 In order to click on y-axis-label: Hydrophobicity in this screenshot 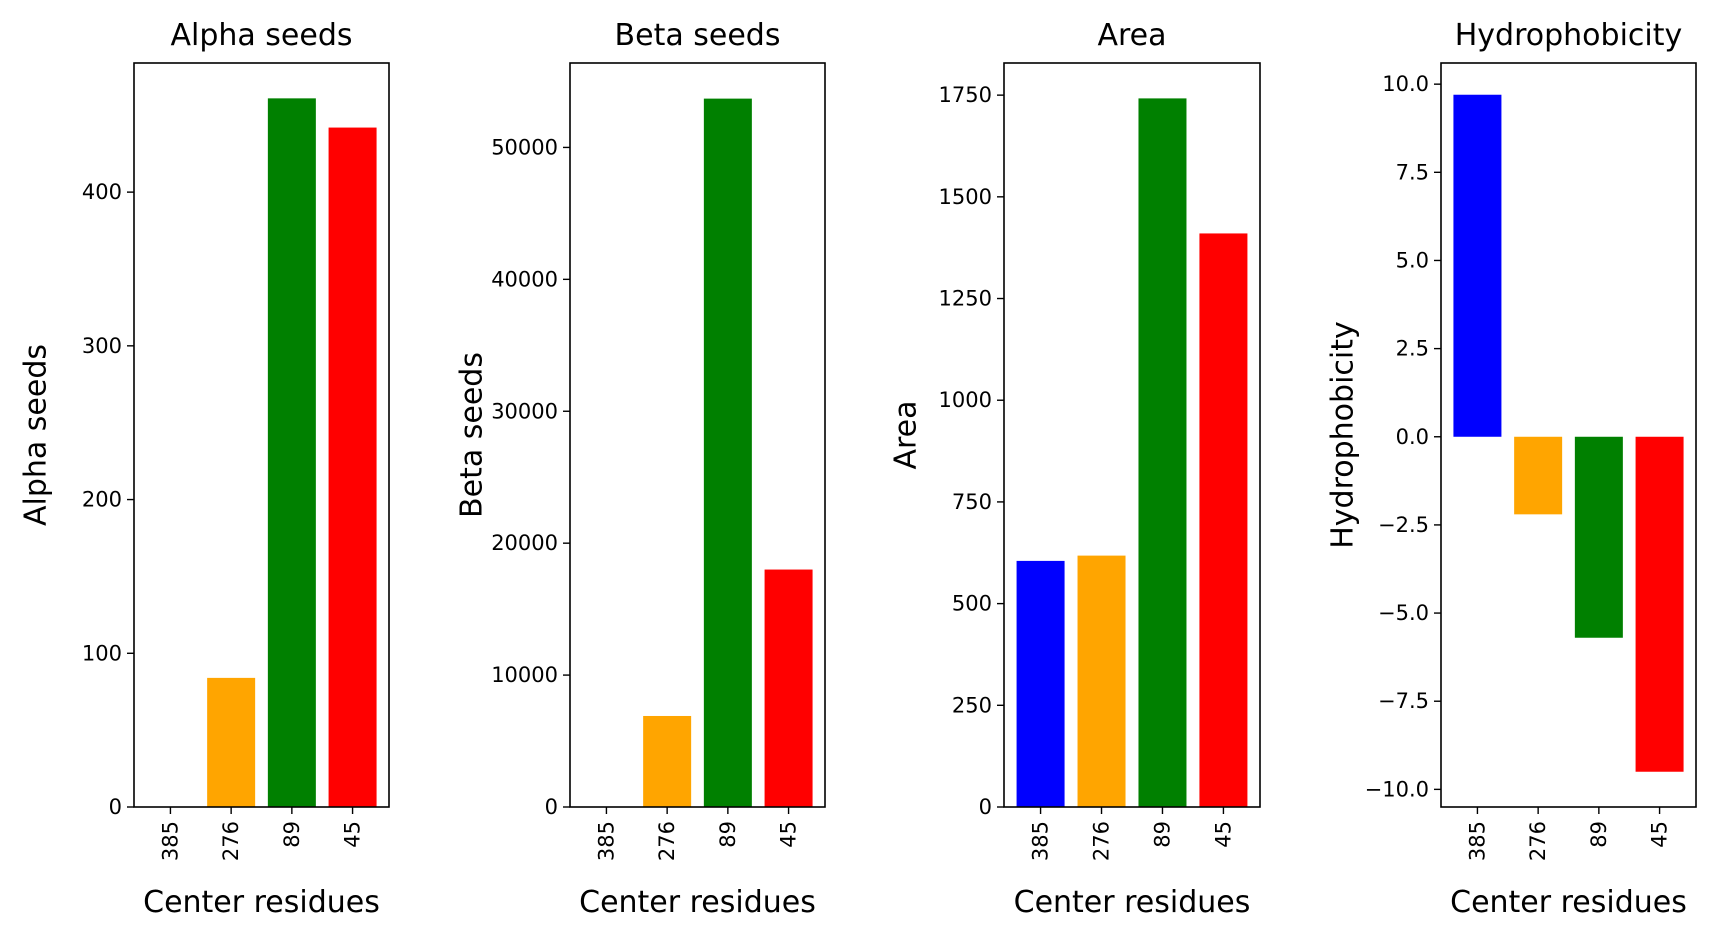, I will do `click(1343, 435)`.